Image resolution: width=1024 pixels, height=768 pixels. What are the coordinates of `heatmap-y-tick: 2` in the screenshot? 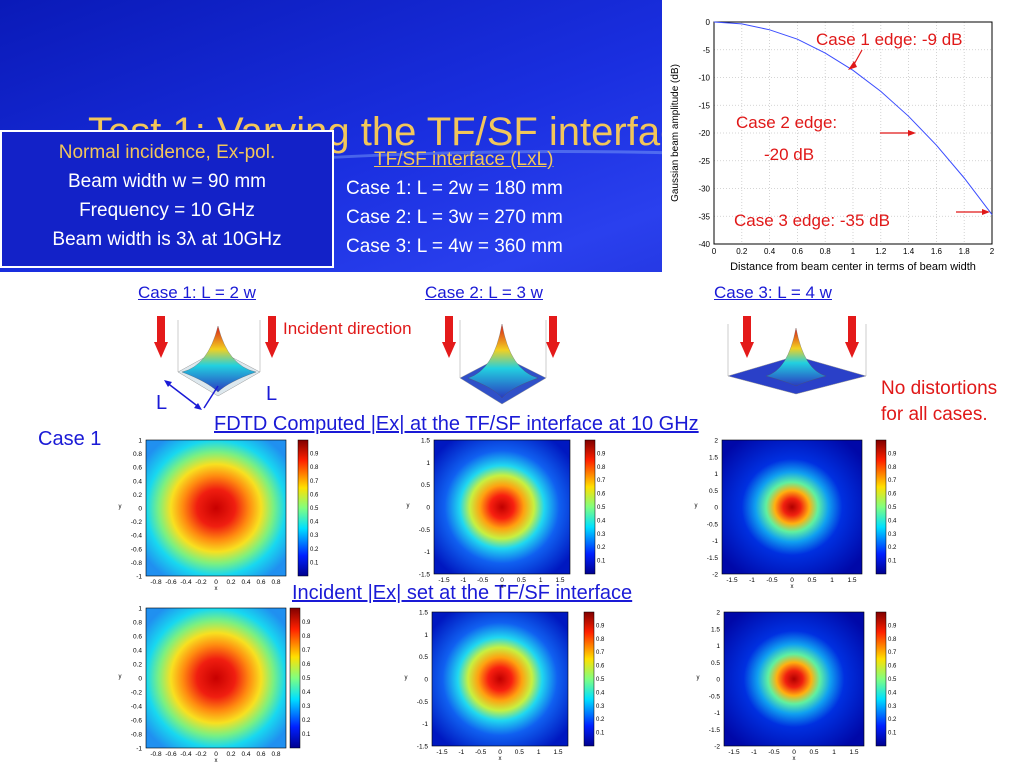 It's located at (716, 441).